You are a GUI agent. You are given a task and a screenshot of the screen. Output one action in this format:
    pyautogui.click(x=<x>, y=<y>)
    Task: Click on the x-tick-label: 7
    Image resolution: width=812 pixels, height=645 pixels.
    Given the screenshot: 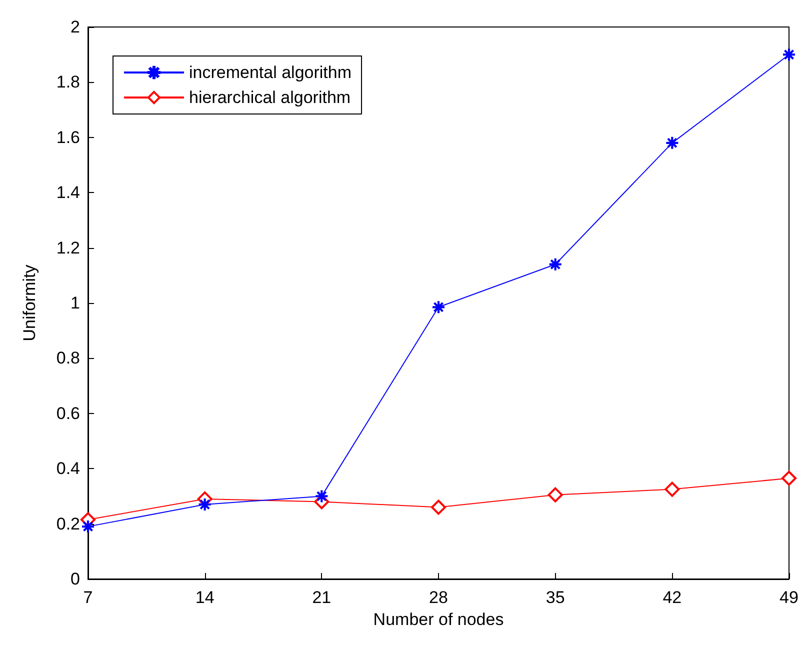 What is the action you would take?
    pyautogui.click(x=88, y=597)
    